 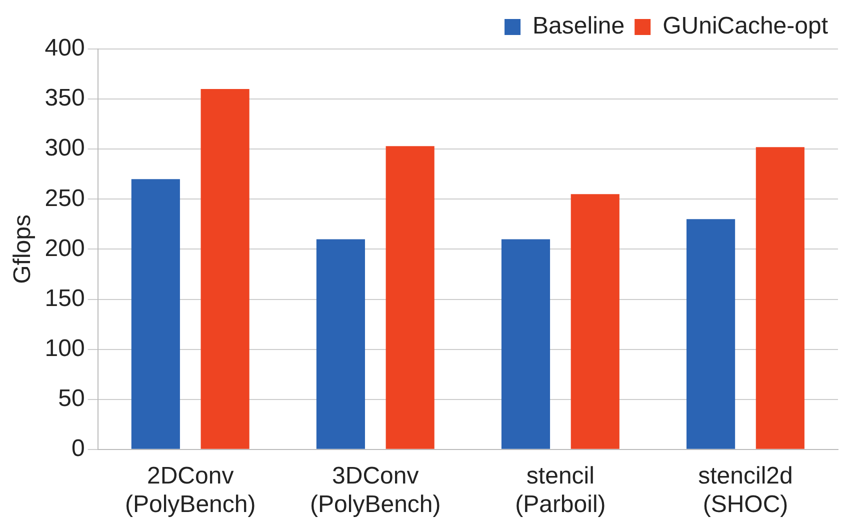 I want to click on y-tick-label: 350, so click(x=64, y=98).